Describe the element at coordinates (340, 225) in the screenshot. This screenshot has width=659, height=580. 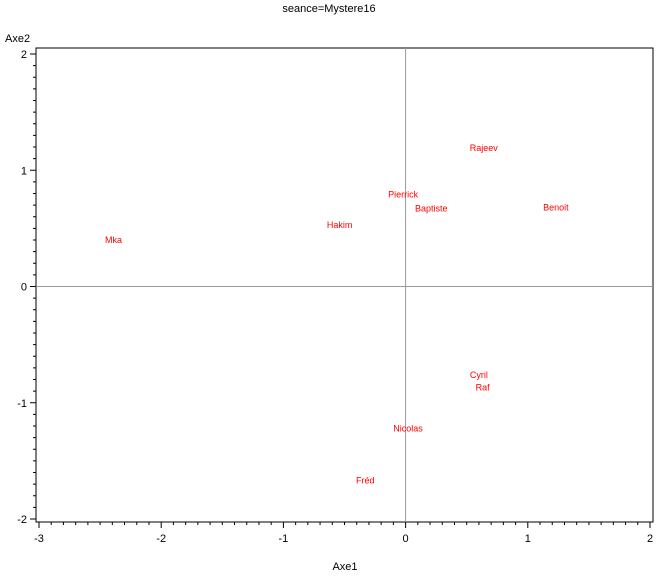
I see `point-label: Hakim` at that location.